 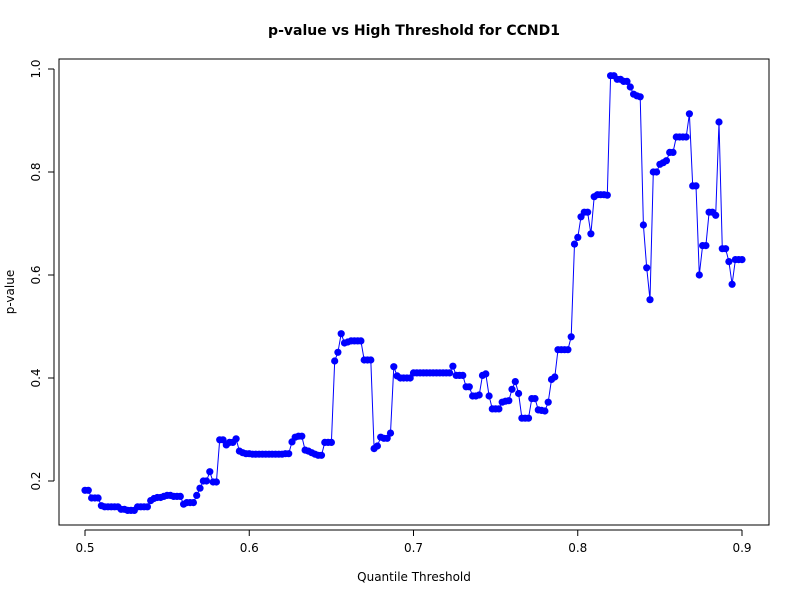 What do you see at coordinates (36, 274) in the screenshot?
I see `y-tick-label: 0.6` at bounding box center [36, 274].